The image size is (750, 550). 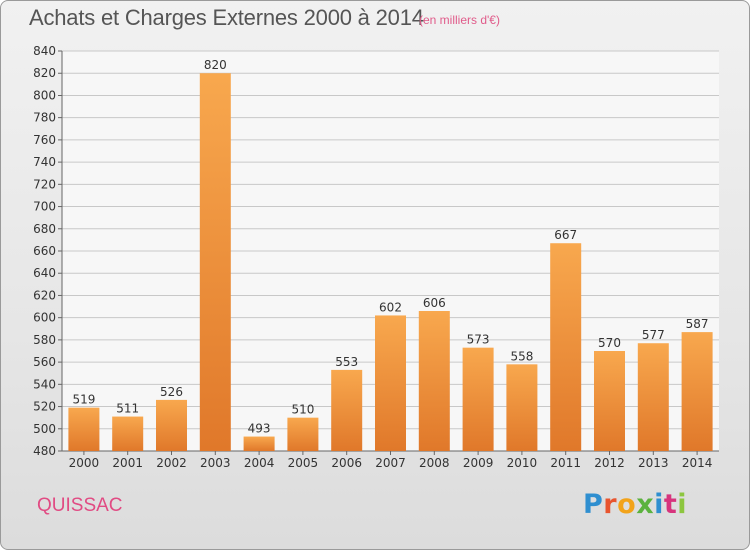 What do you see at coordinates (44, 362) in the screenshot?
I see `y-tick-label: 560` at bounding box center [44, 362].